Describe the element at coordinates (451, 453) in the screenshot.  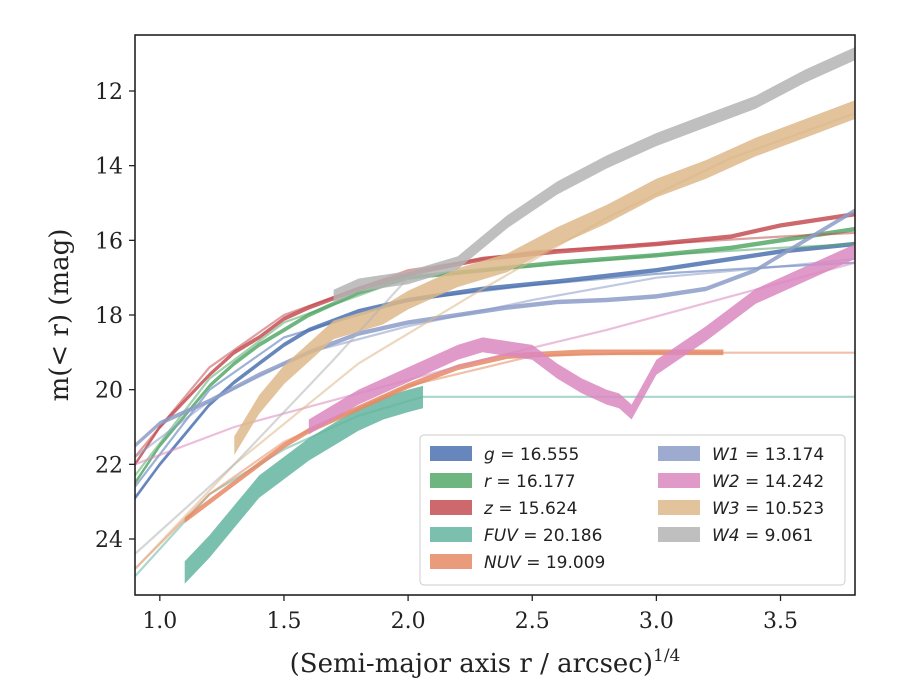
I see `legend-swatch-g` at that location.